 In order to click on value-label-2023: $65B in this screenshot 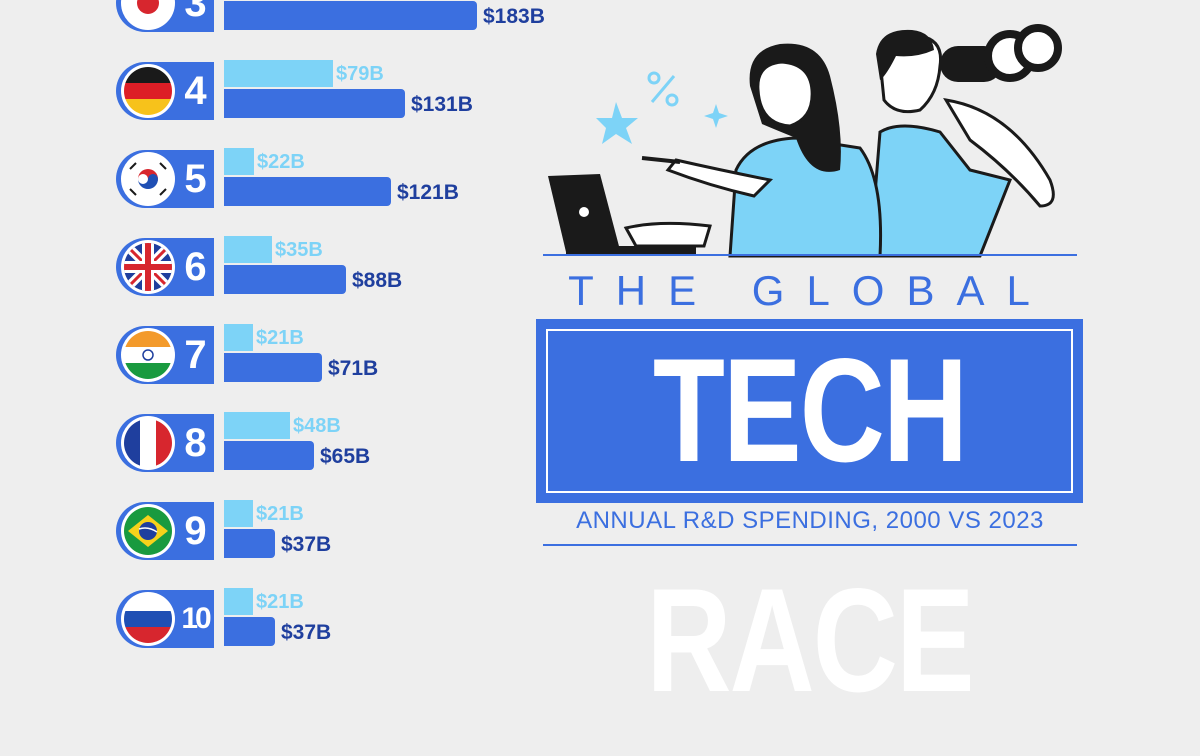, I will do `click(345, 456)`.